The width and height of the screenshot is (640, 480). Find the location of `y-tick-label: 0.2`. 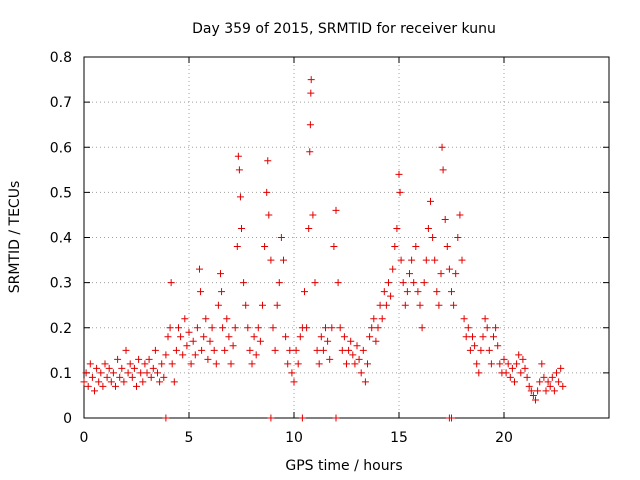

y-tick-label: 0.2 is located at coordinates (61, 329).